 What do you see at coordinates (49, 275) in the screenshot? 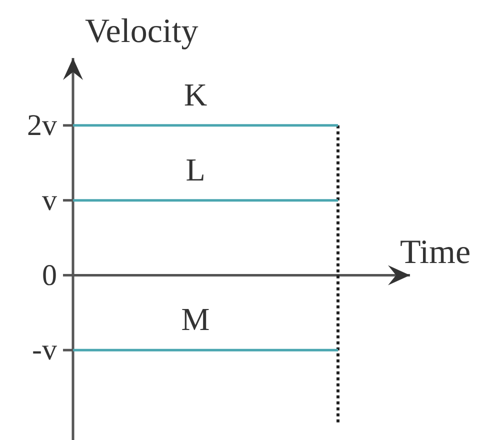
I see `y-tick-label: 0` at bounding box center [49, 275].